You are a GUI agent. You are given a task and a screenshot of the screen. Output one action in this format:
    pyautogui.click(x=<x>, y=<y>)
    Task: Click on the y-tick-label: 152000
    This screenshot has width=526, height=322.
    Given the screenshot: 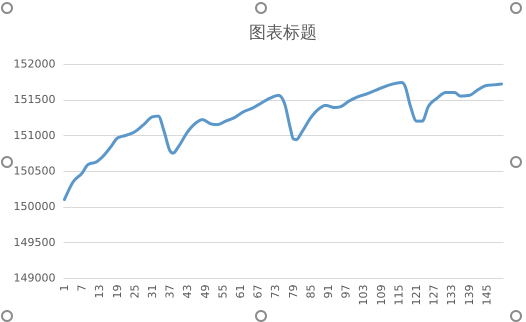 What is the action you would take?
    pyautogui.click(x=35, y=64)
    